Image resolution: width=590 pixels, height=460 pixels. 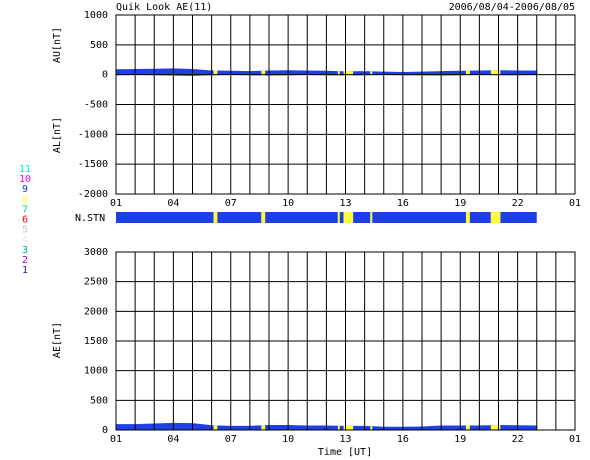 What do you see at coordinates (25, 220) in the screenshot?
I see `legend-label: 6` at bounding box center [25, 220].